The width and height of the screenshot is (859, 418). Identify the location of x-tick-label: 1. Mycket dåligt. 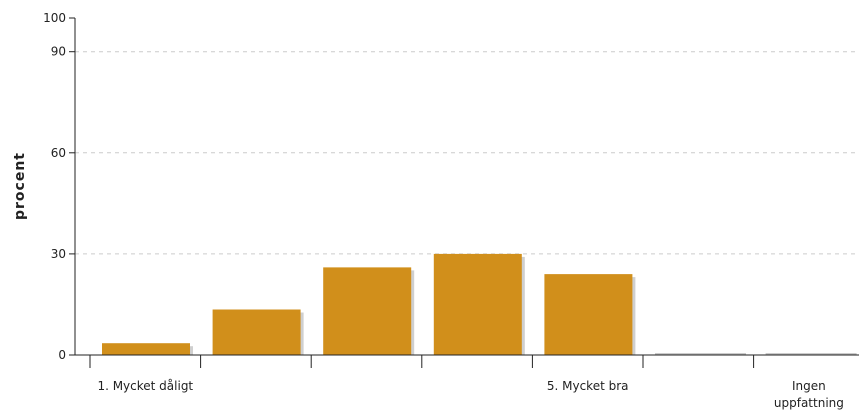
(145, 386).